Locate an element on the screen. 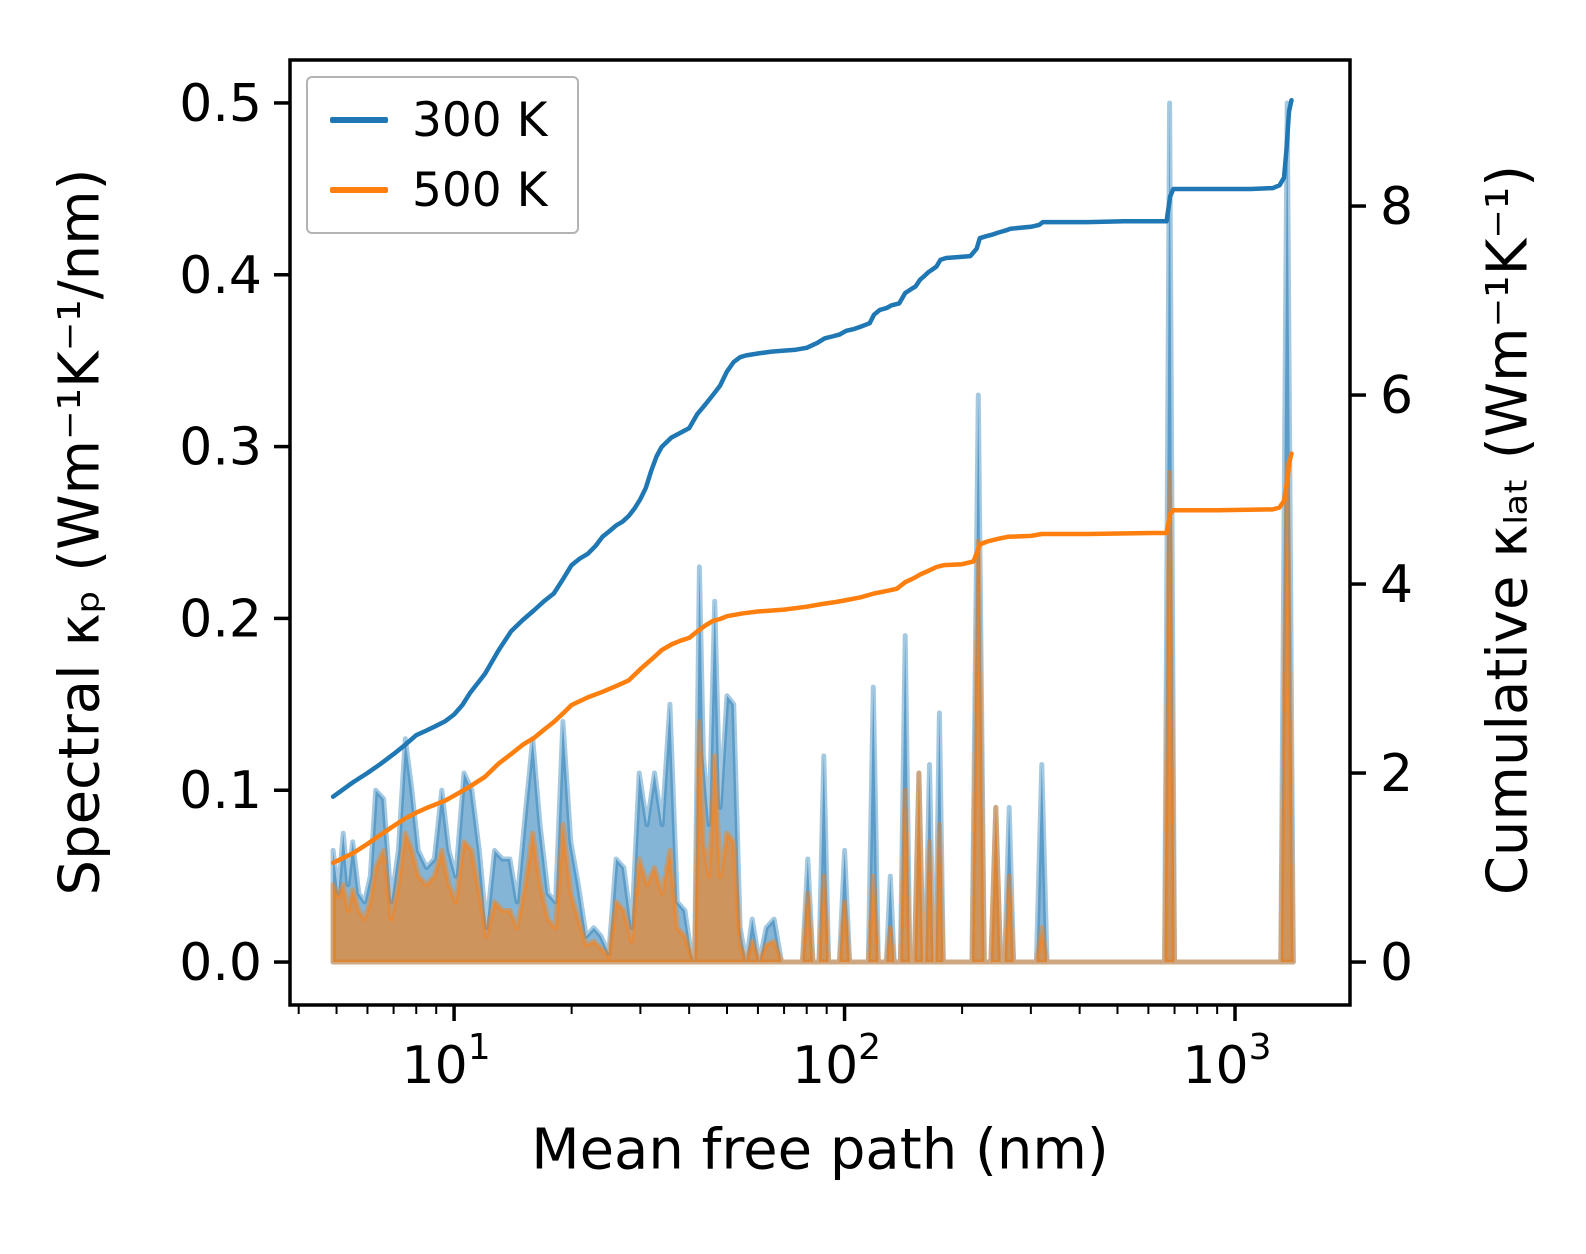 The height and width of the screenshot is (1254, 1586). x-tick-label: 10² is located at coordinates (836, 1061).